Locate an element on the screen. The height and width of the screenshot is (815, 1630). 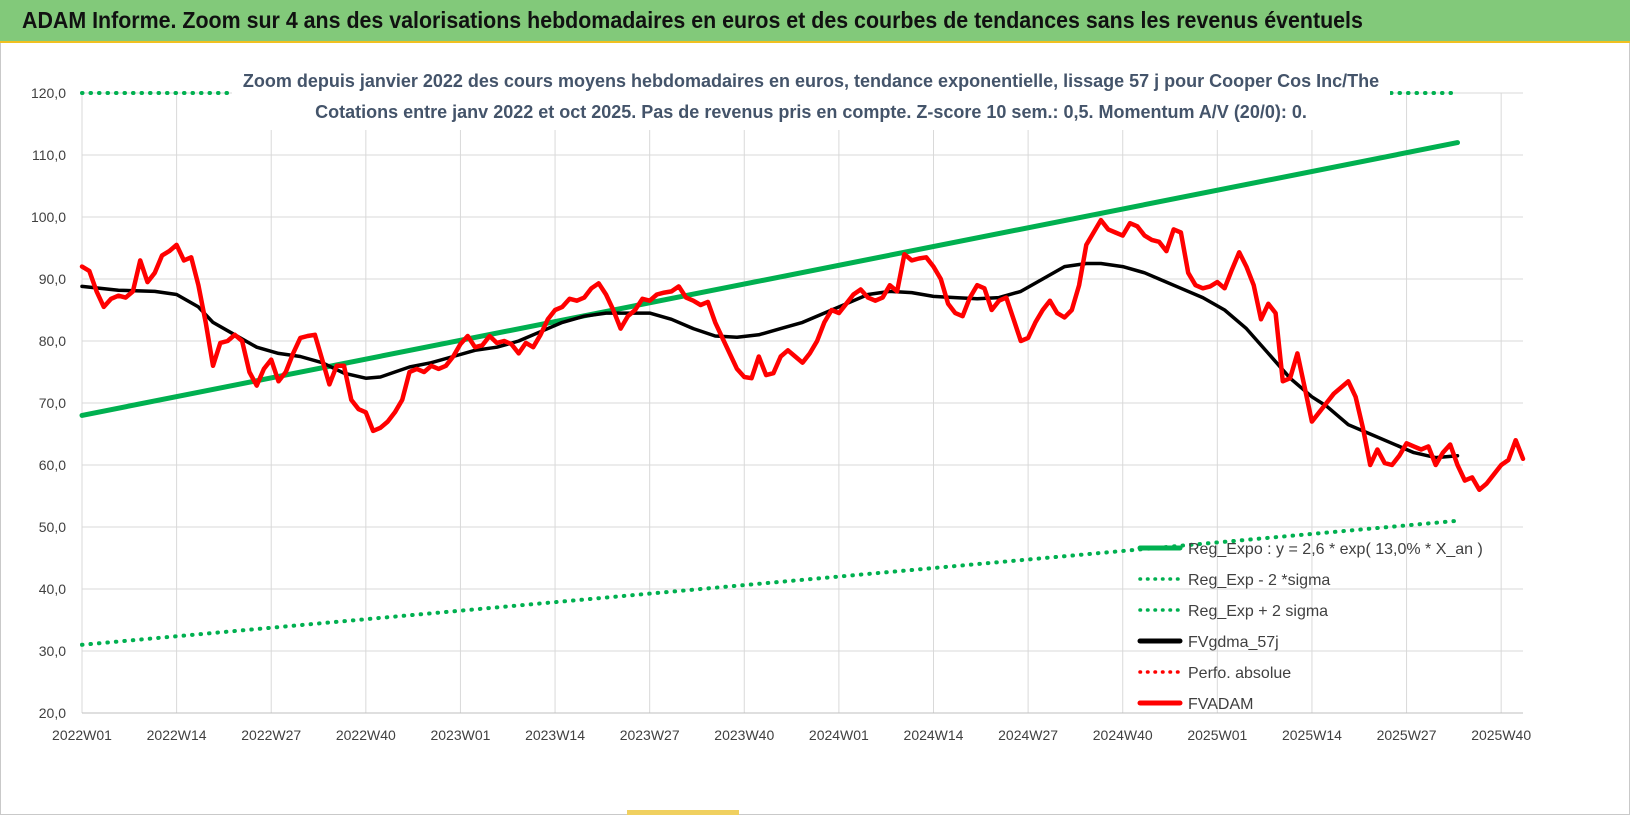
x-tick-label: 2025W40 is located at coordinates (1501, 735).